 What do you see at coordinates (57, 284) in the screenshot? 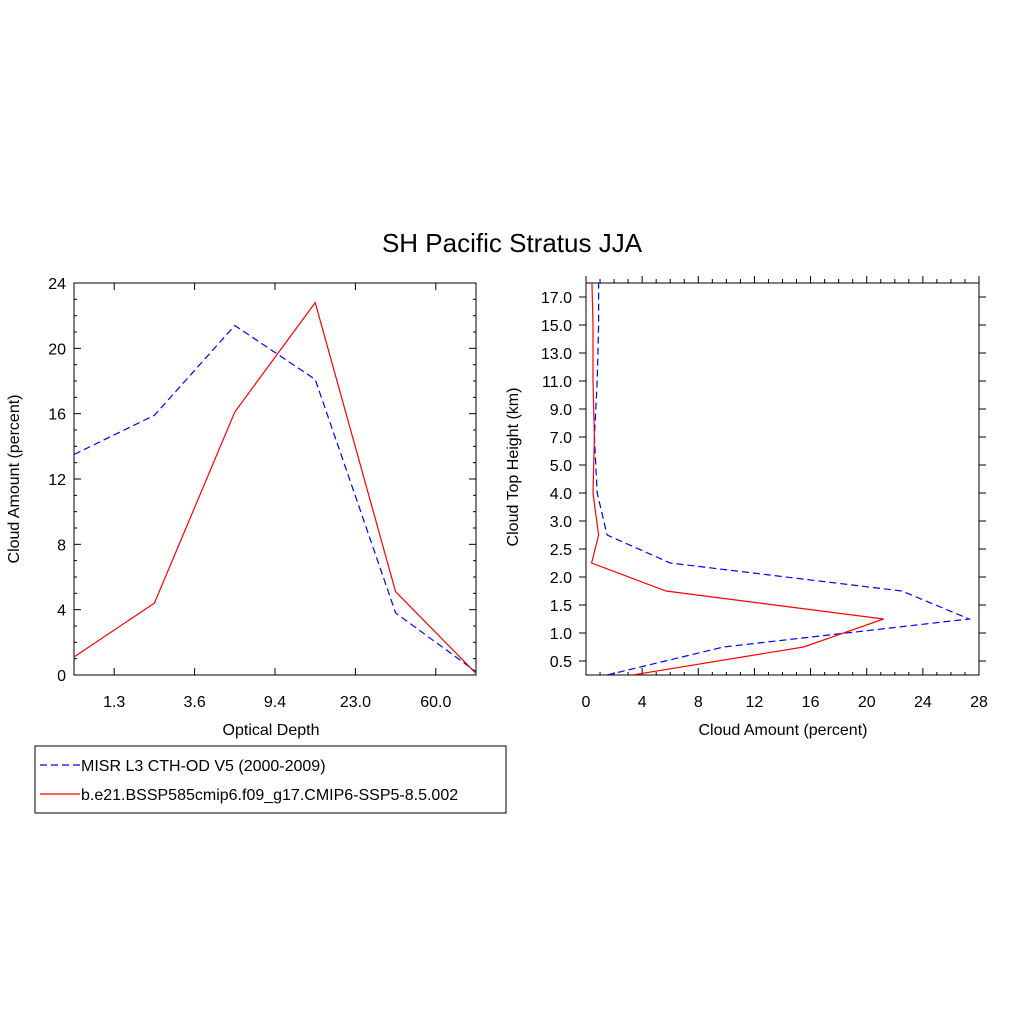
I see `left-y-tick-label: 24` at bounding box center [57, 284].